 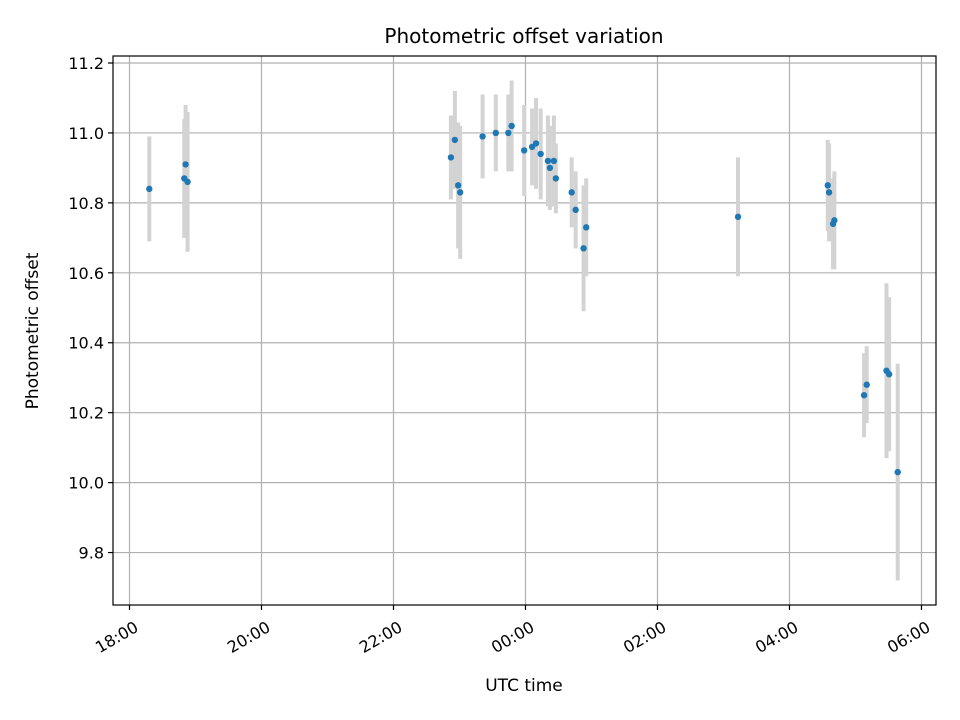 What do you see at coordinates (86, 343) in the screenshot?
I see `y-tick-label: 10.4` at bounding box center [86, 343].